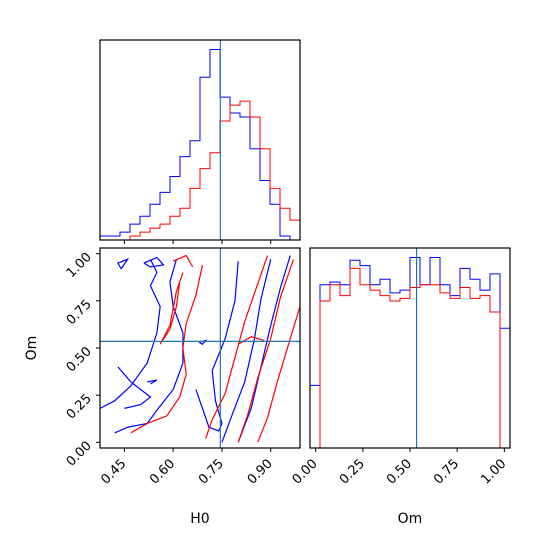 The height and width of the screenshot is (555, 550). What do you see at coordinates (79, 265) in the screenshot?
I see `joint-y-tick-label-4: 1.00` at bounding box center [79, 265].